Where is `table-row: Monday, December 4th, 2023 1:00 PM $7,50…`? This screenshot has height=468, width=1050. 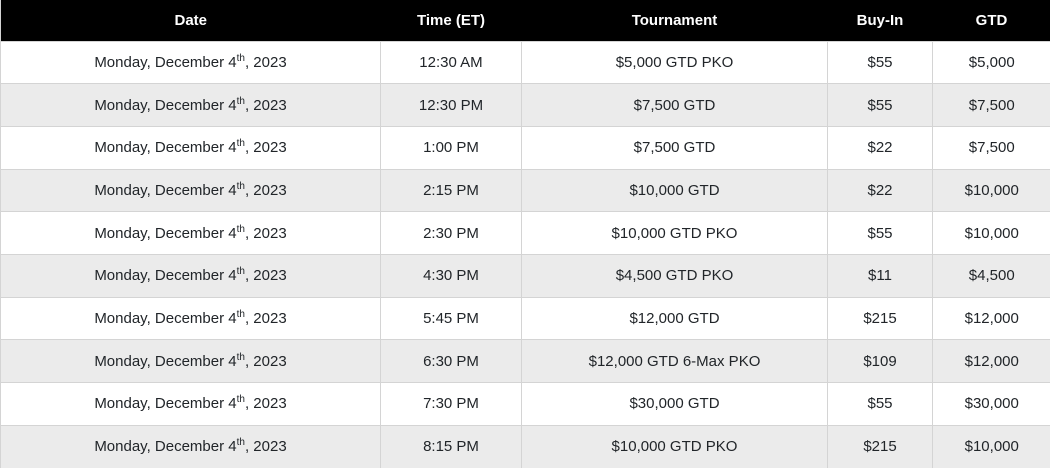
table-row: Monday, December 4th, 2023 1:00 PM $7,50… is located at coordinates (525, 147).